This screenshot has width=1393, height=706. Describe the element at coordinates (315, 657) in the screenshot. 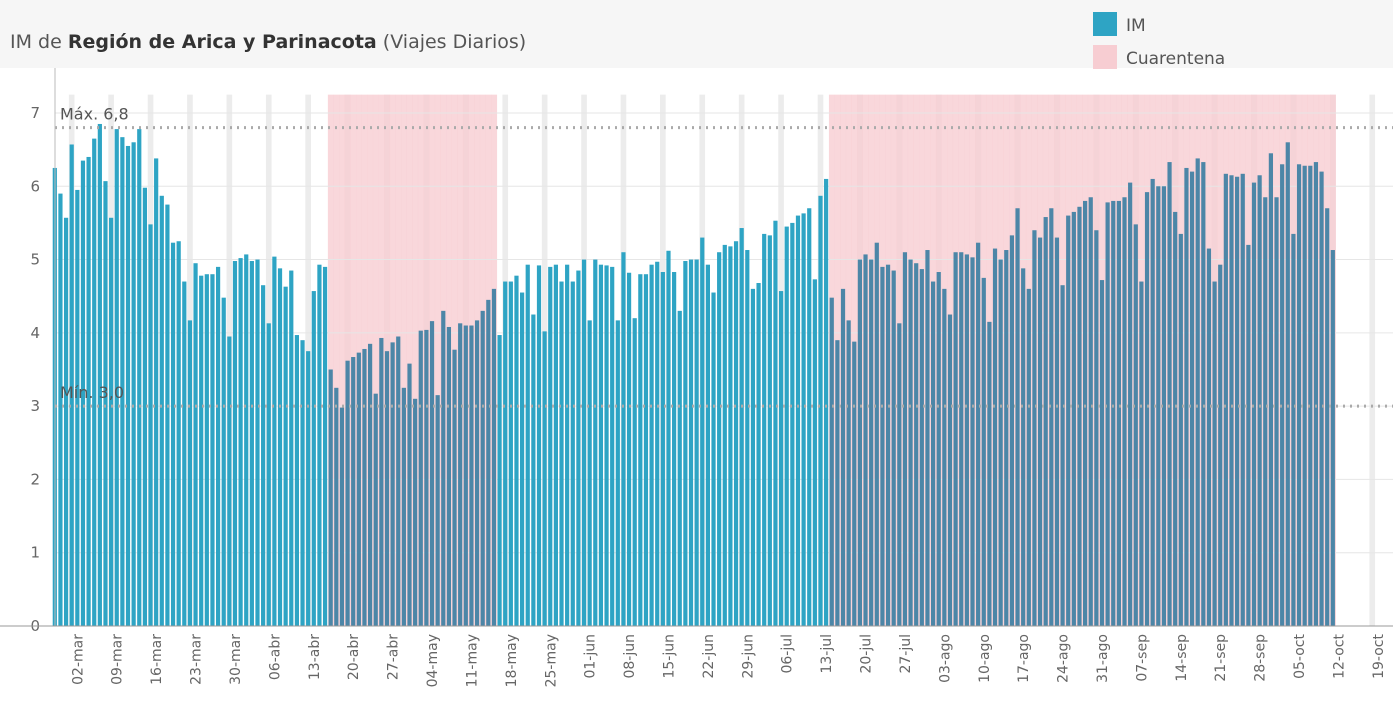

I see `x-tick-label: 13-abr` at that location.